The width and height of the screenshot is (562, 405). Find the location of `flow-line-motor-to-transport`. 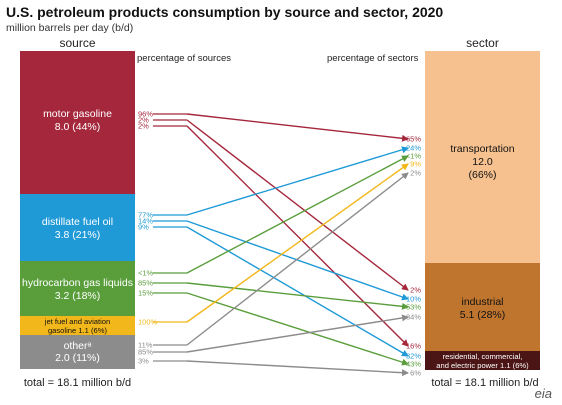

flow-line-motor-to-transport is located at coordinates (297, 127).